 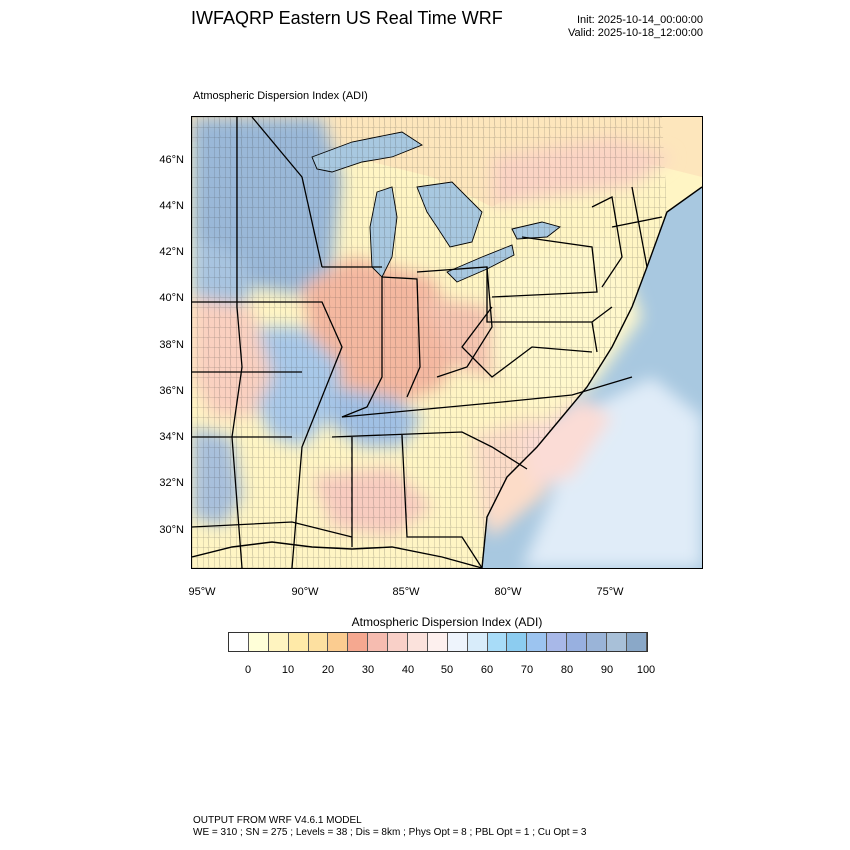 I want to click on lon-label-90: 90°W, so click(x=305, y=592).